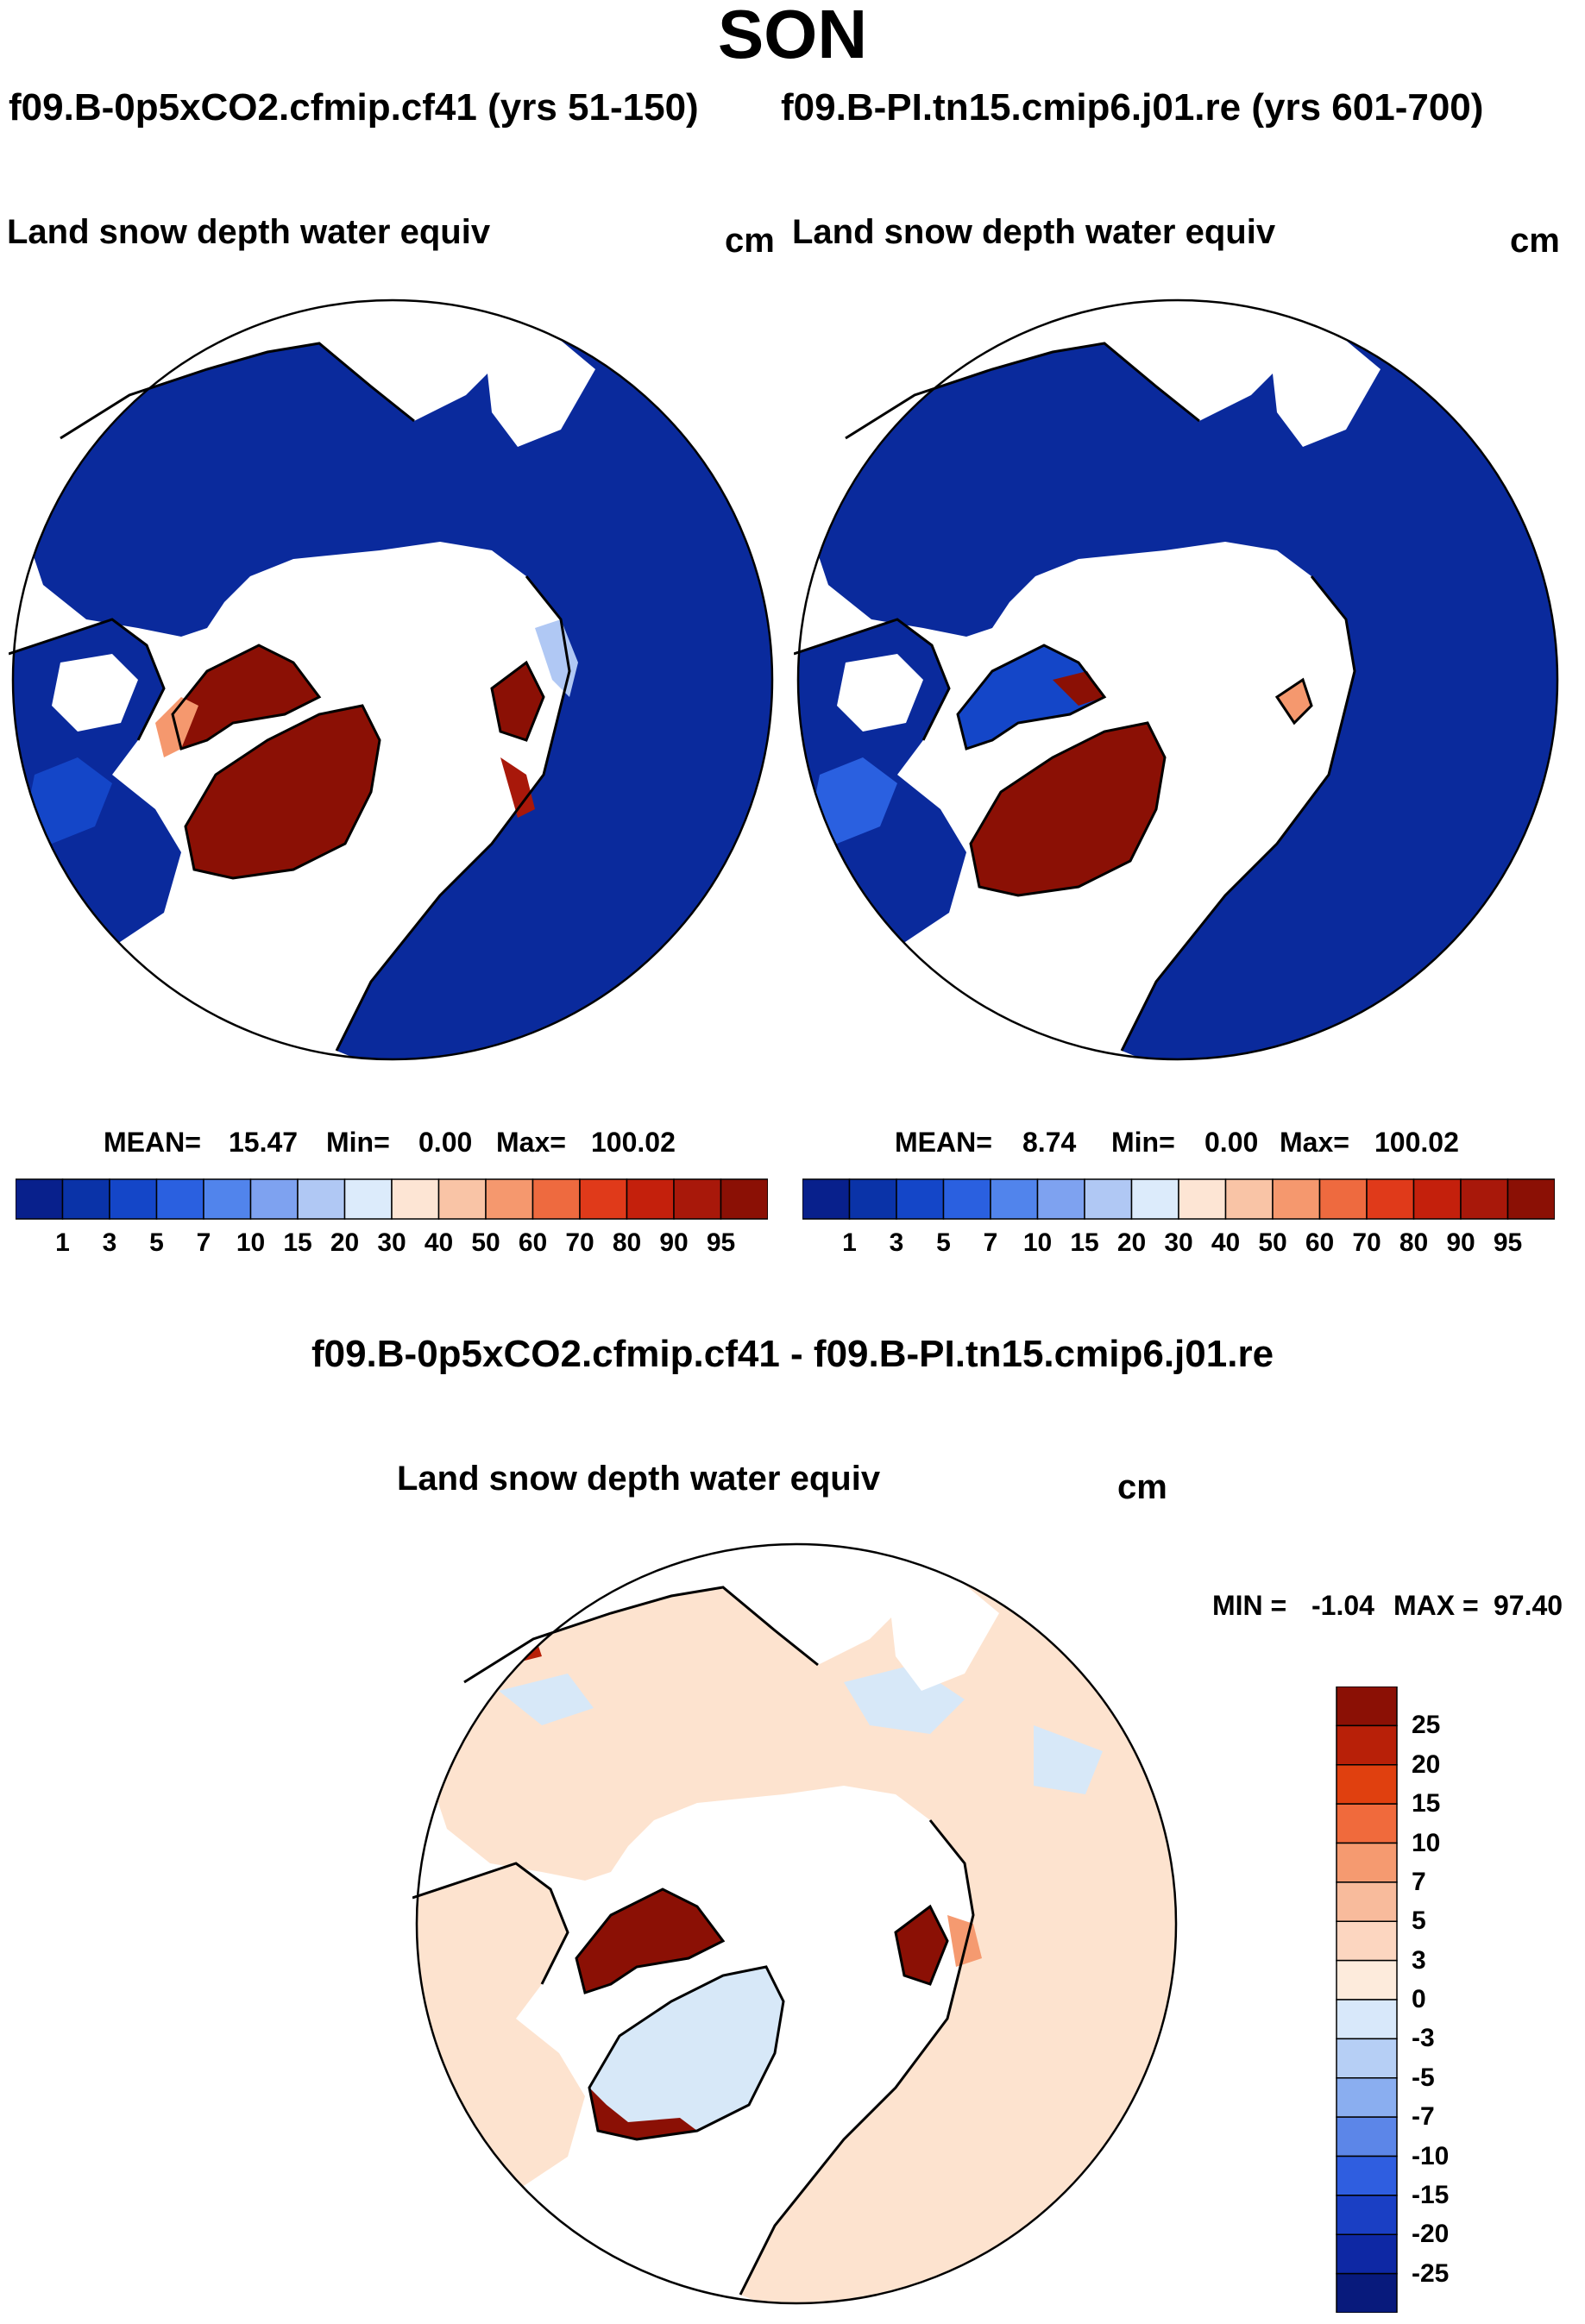 The width and height of the screenshot is (1585, 2324). I want to click on colorbar-tick-label: -5, so click(1423, 2077).